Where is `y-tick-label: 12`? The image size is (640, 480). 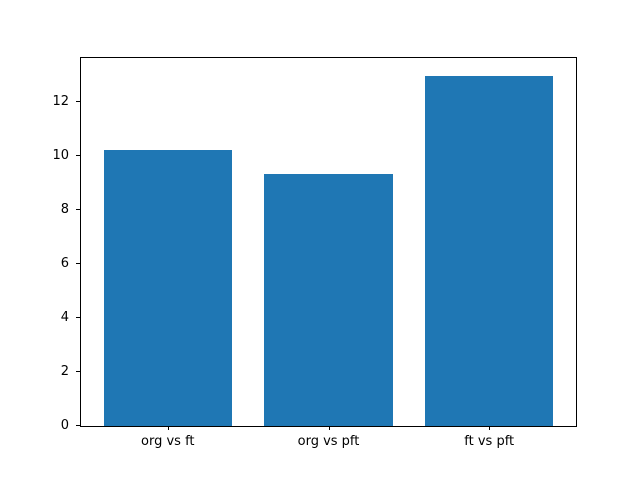
y-tick-label: 12 is located at coordinates (60, 102).